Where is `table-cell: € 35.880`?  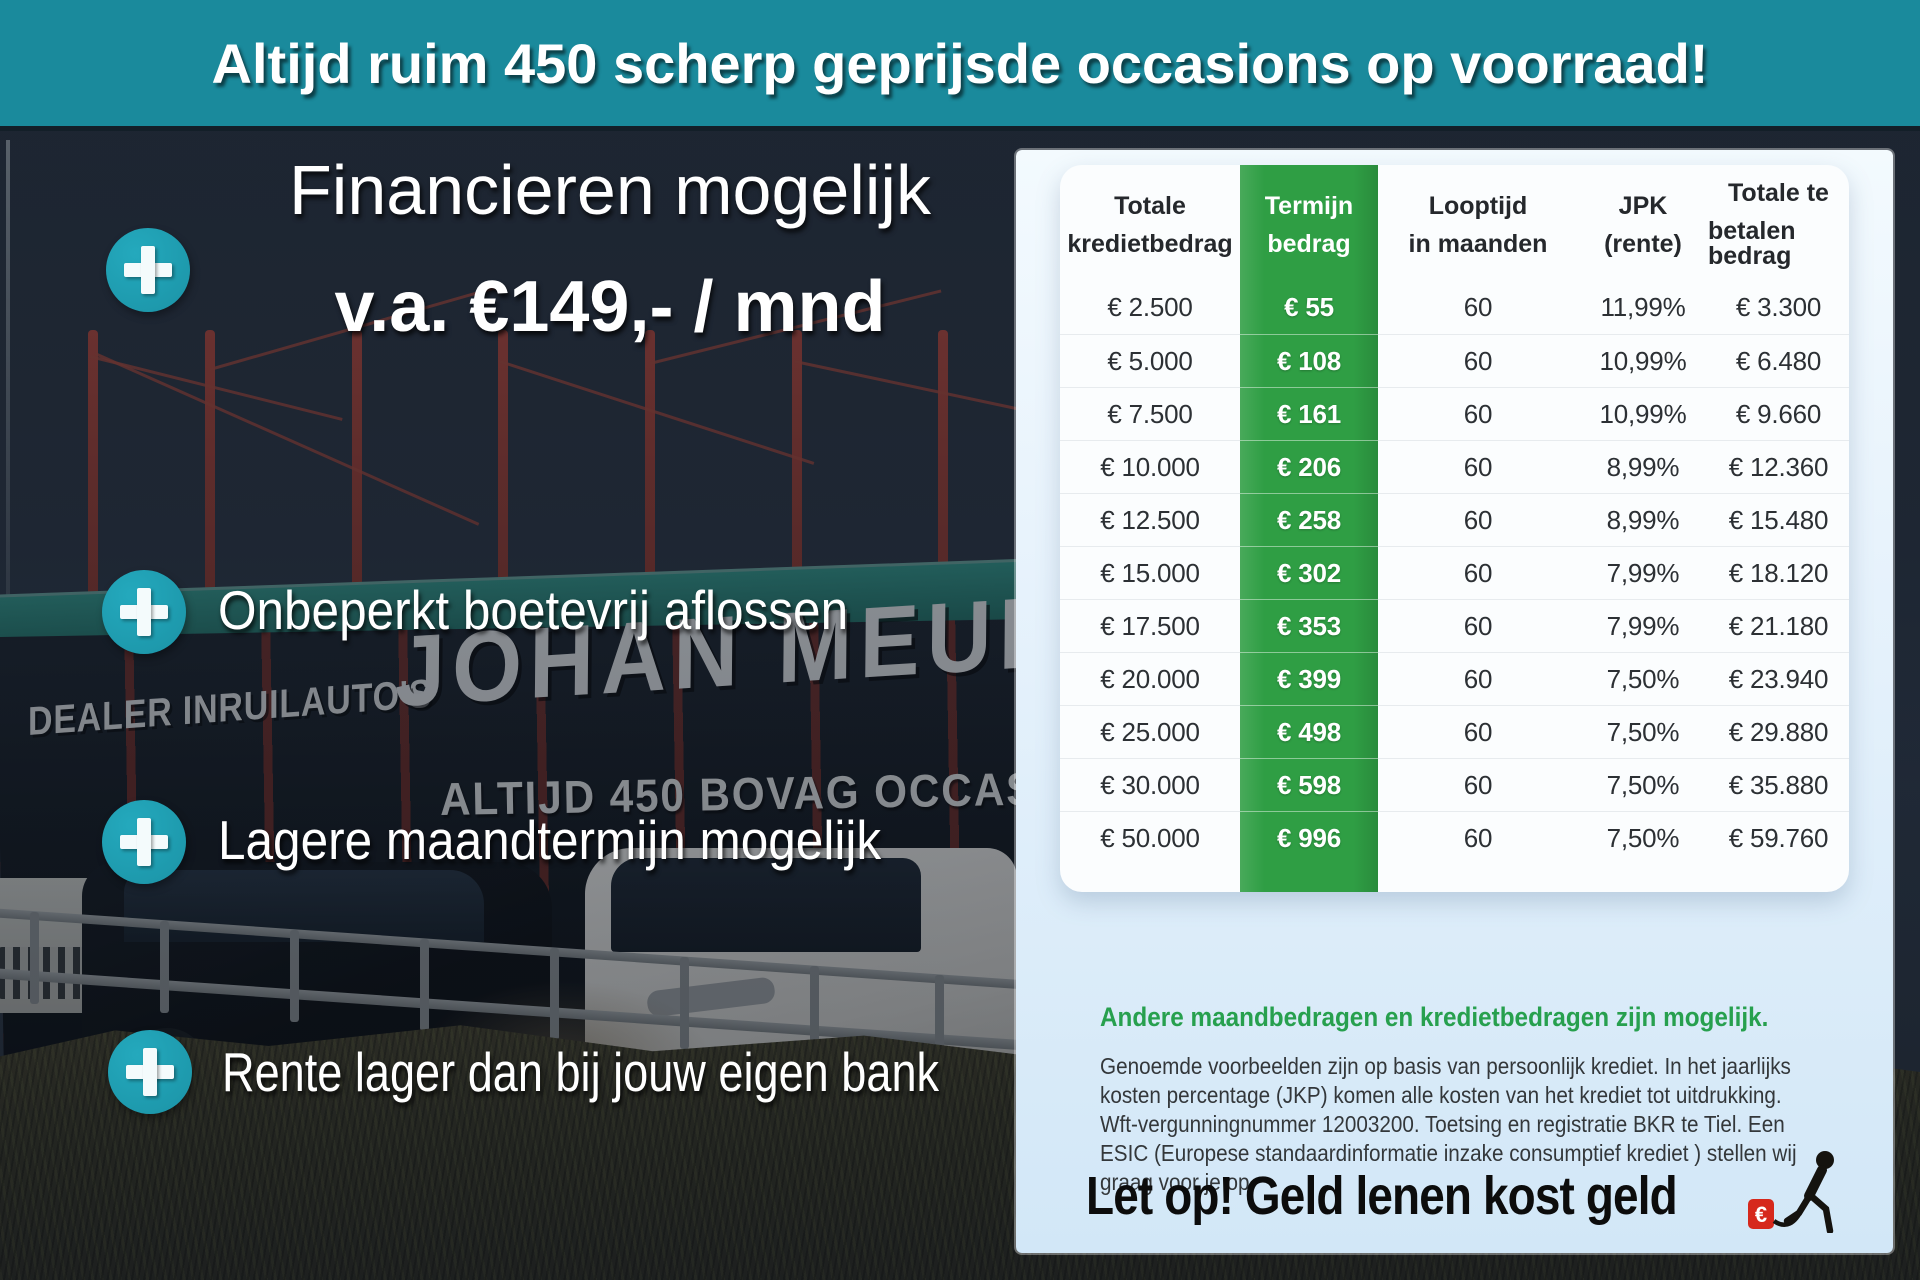
table-cell: € 35.880 is located at coordinates (1778, 784).